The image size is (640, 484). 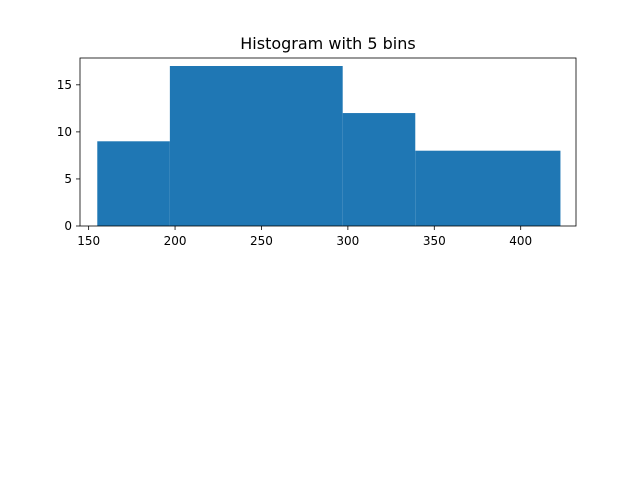 I want to click on y-tick-label: 5, so click(x=68, y=179).